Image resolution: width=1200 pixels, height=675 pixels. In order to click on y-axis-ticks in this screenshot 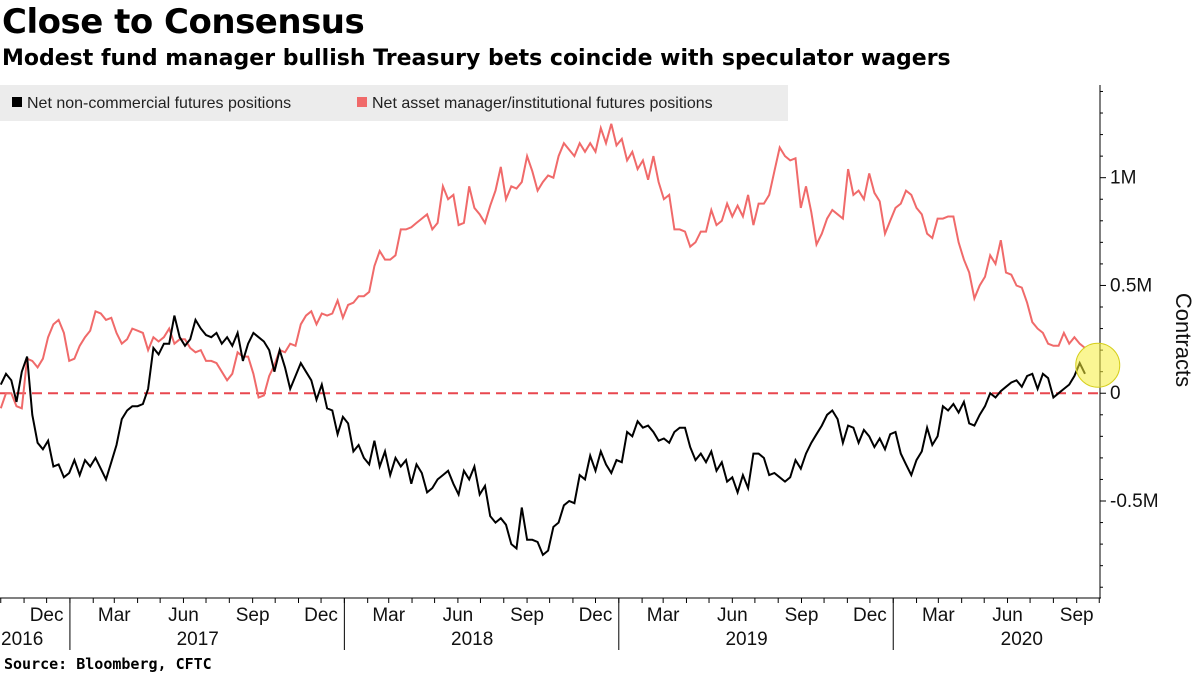, I will do `click(1103, 339)`.